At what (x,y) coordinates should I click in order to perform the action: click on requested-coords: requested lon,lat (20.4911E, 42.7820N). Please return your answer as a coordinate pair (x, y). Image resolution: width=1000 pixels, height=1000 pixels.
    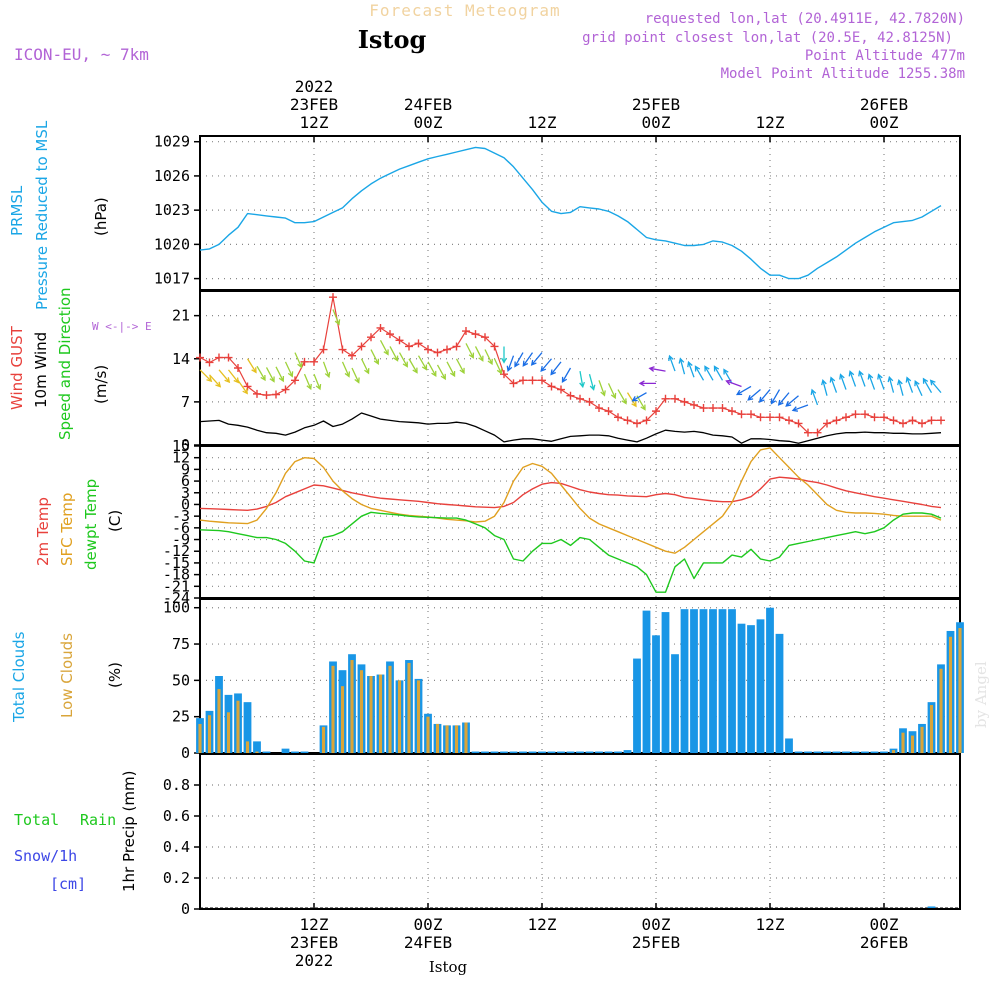
    Looking at the image, I should click on (805, 19).